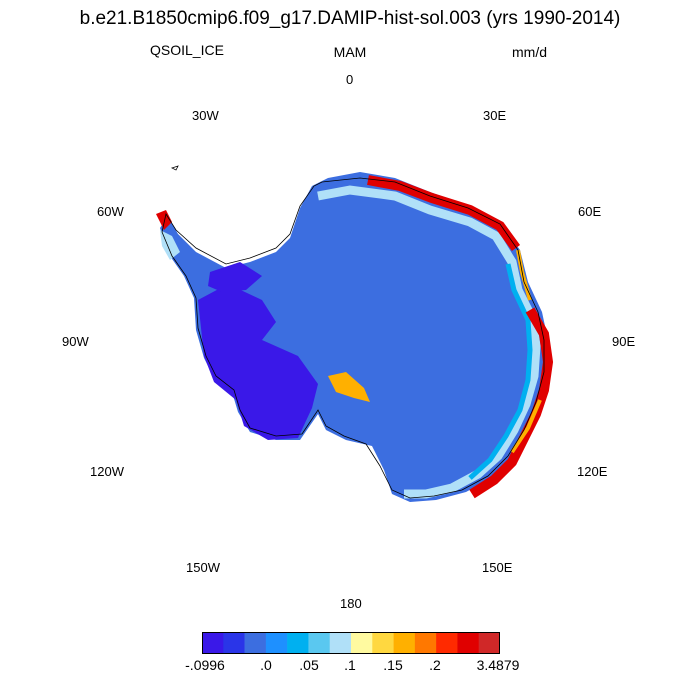 This screenshot has height=700, width=700. I want to click on colorbar-tick-label: .0, so click(266, 665).